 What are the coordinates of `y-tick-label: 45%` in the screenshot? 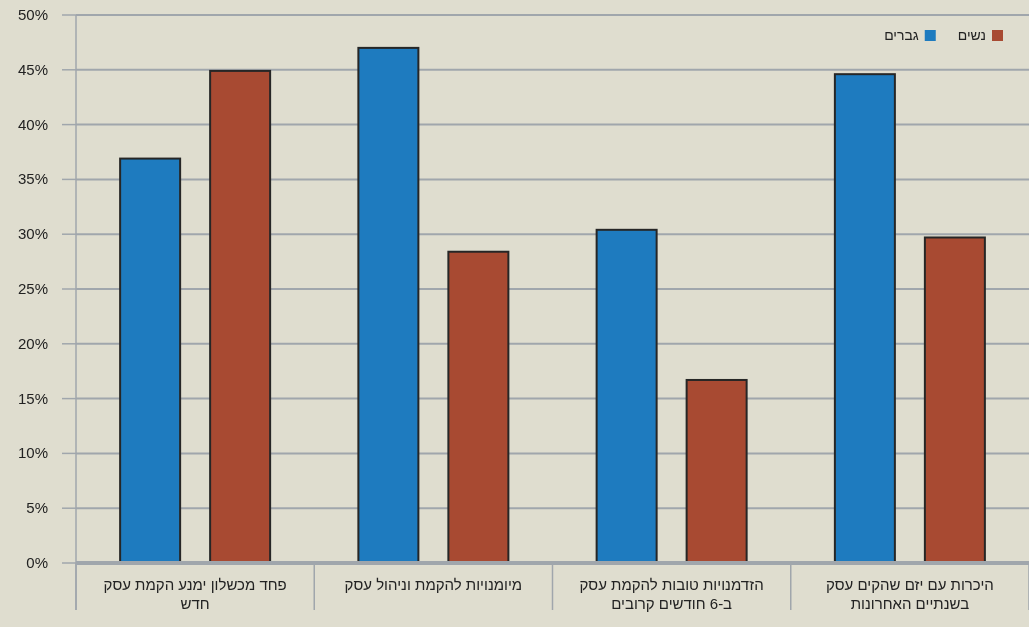 It's located at (32, 69).